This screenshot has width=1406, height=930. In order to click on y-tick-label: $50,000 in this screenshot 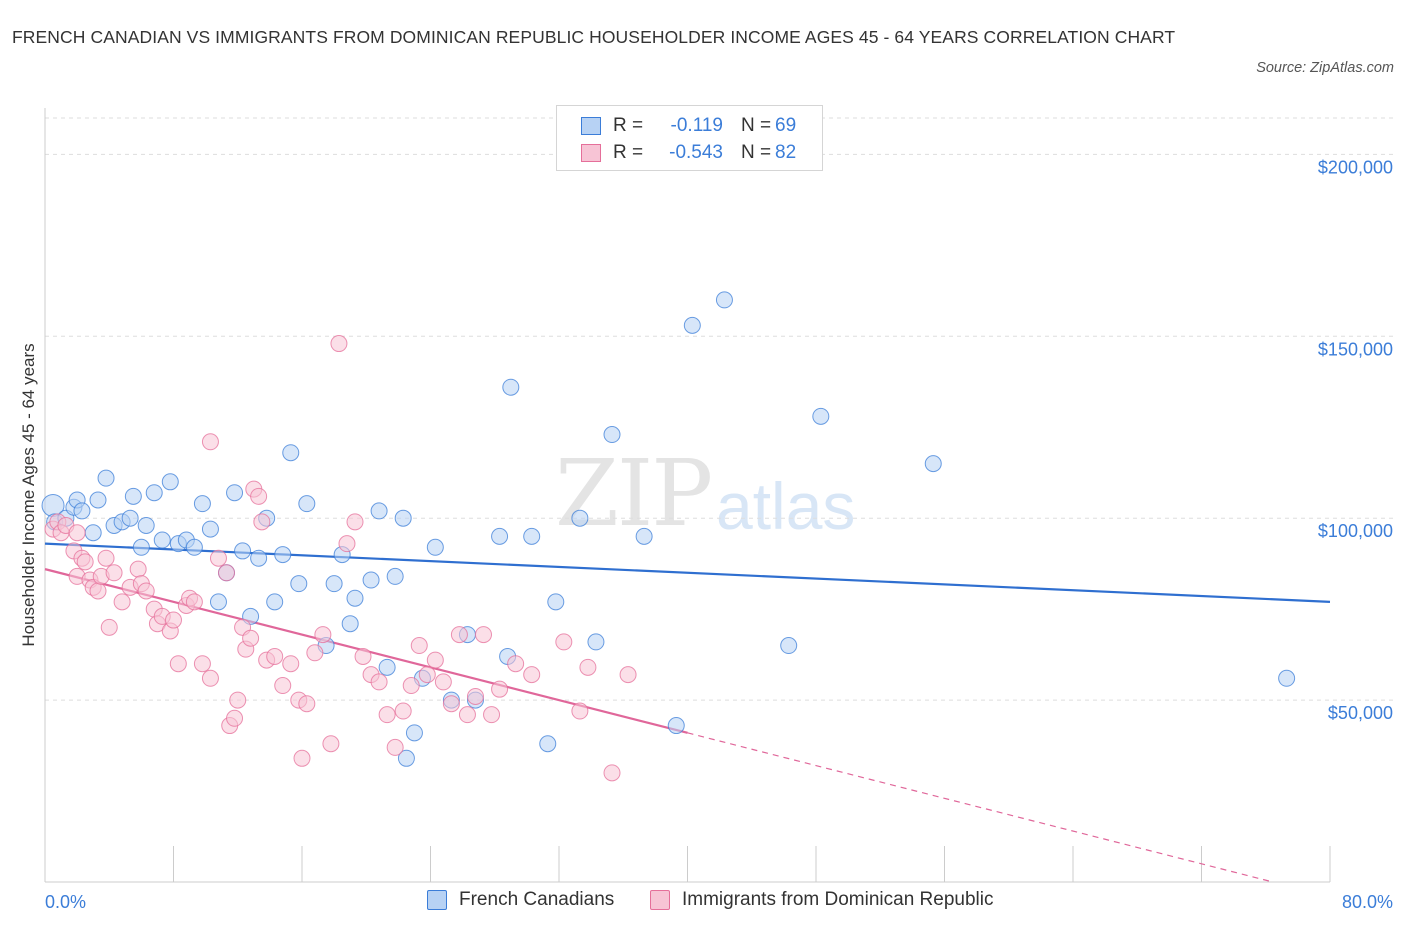, I will do `click(1360, 713)`.